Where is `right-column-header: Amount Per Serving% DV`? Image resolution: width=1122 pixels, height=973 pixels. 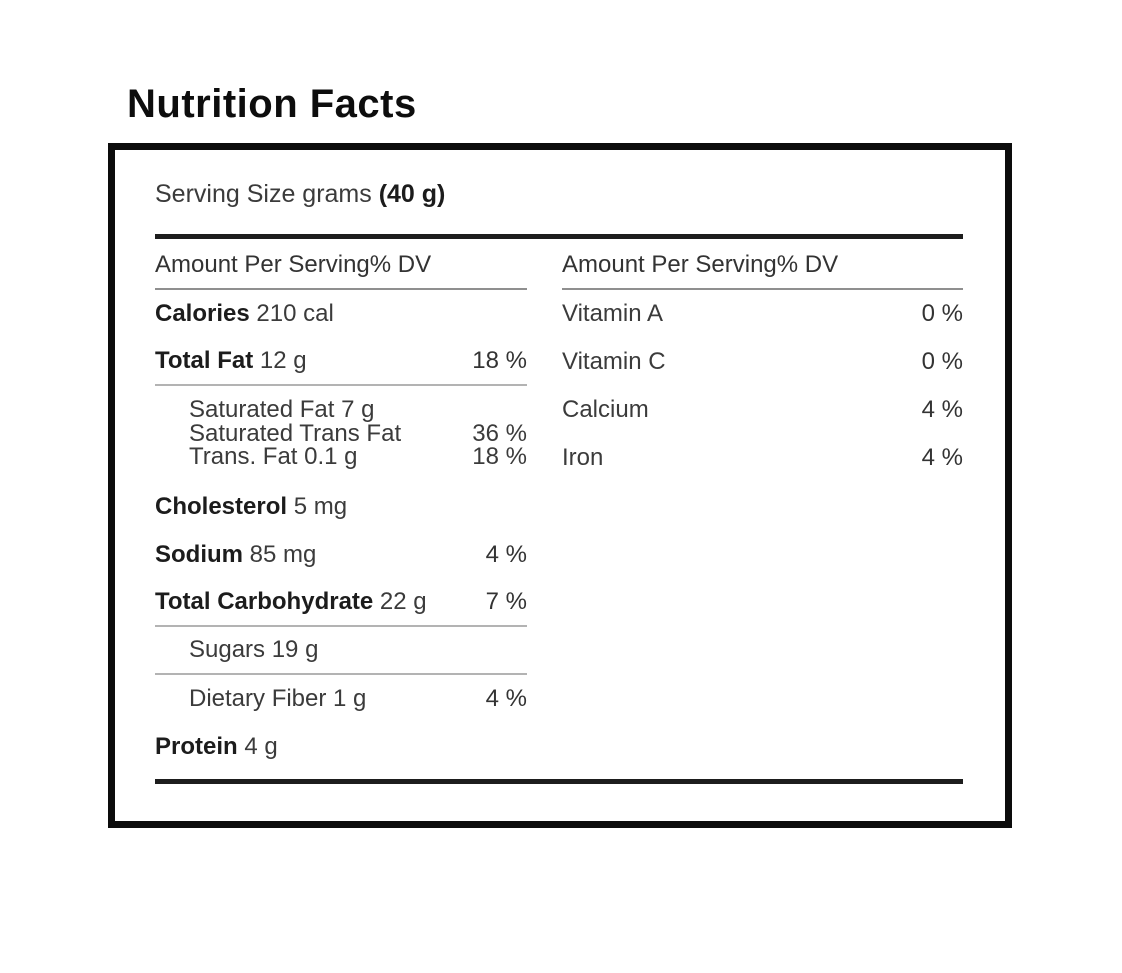 right-column-header: Amount Per Serving% DV is located at coordinates (762, 265).